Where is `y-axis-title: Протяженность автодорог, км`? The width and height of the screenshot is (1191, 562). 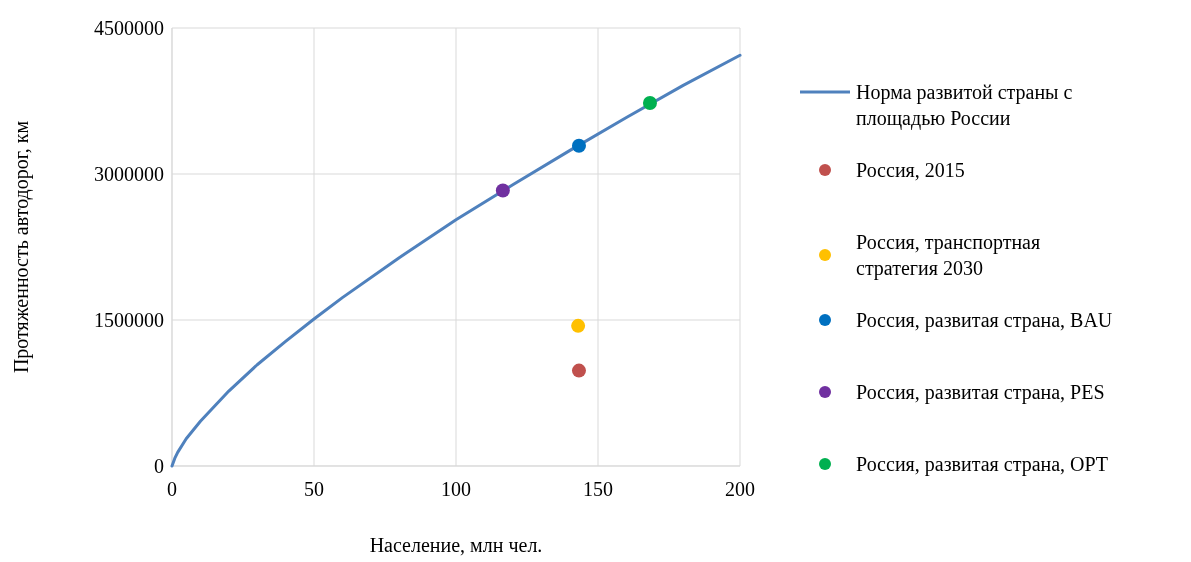
y-axis-title: Протяженность автодорог, км is located at coordinates (21, 247).